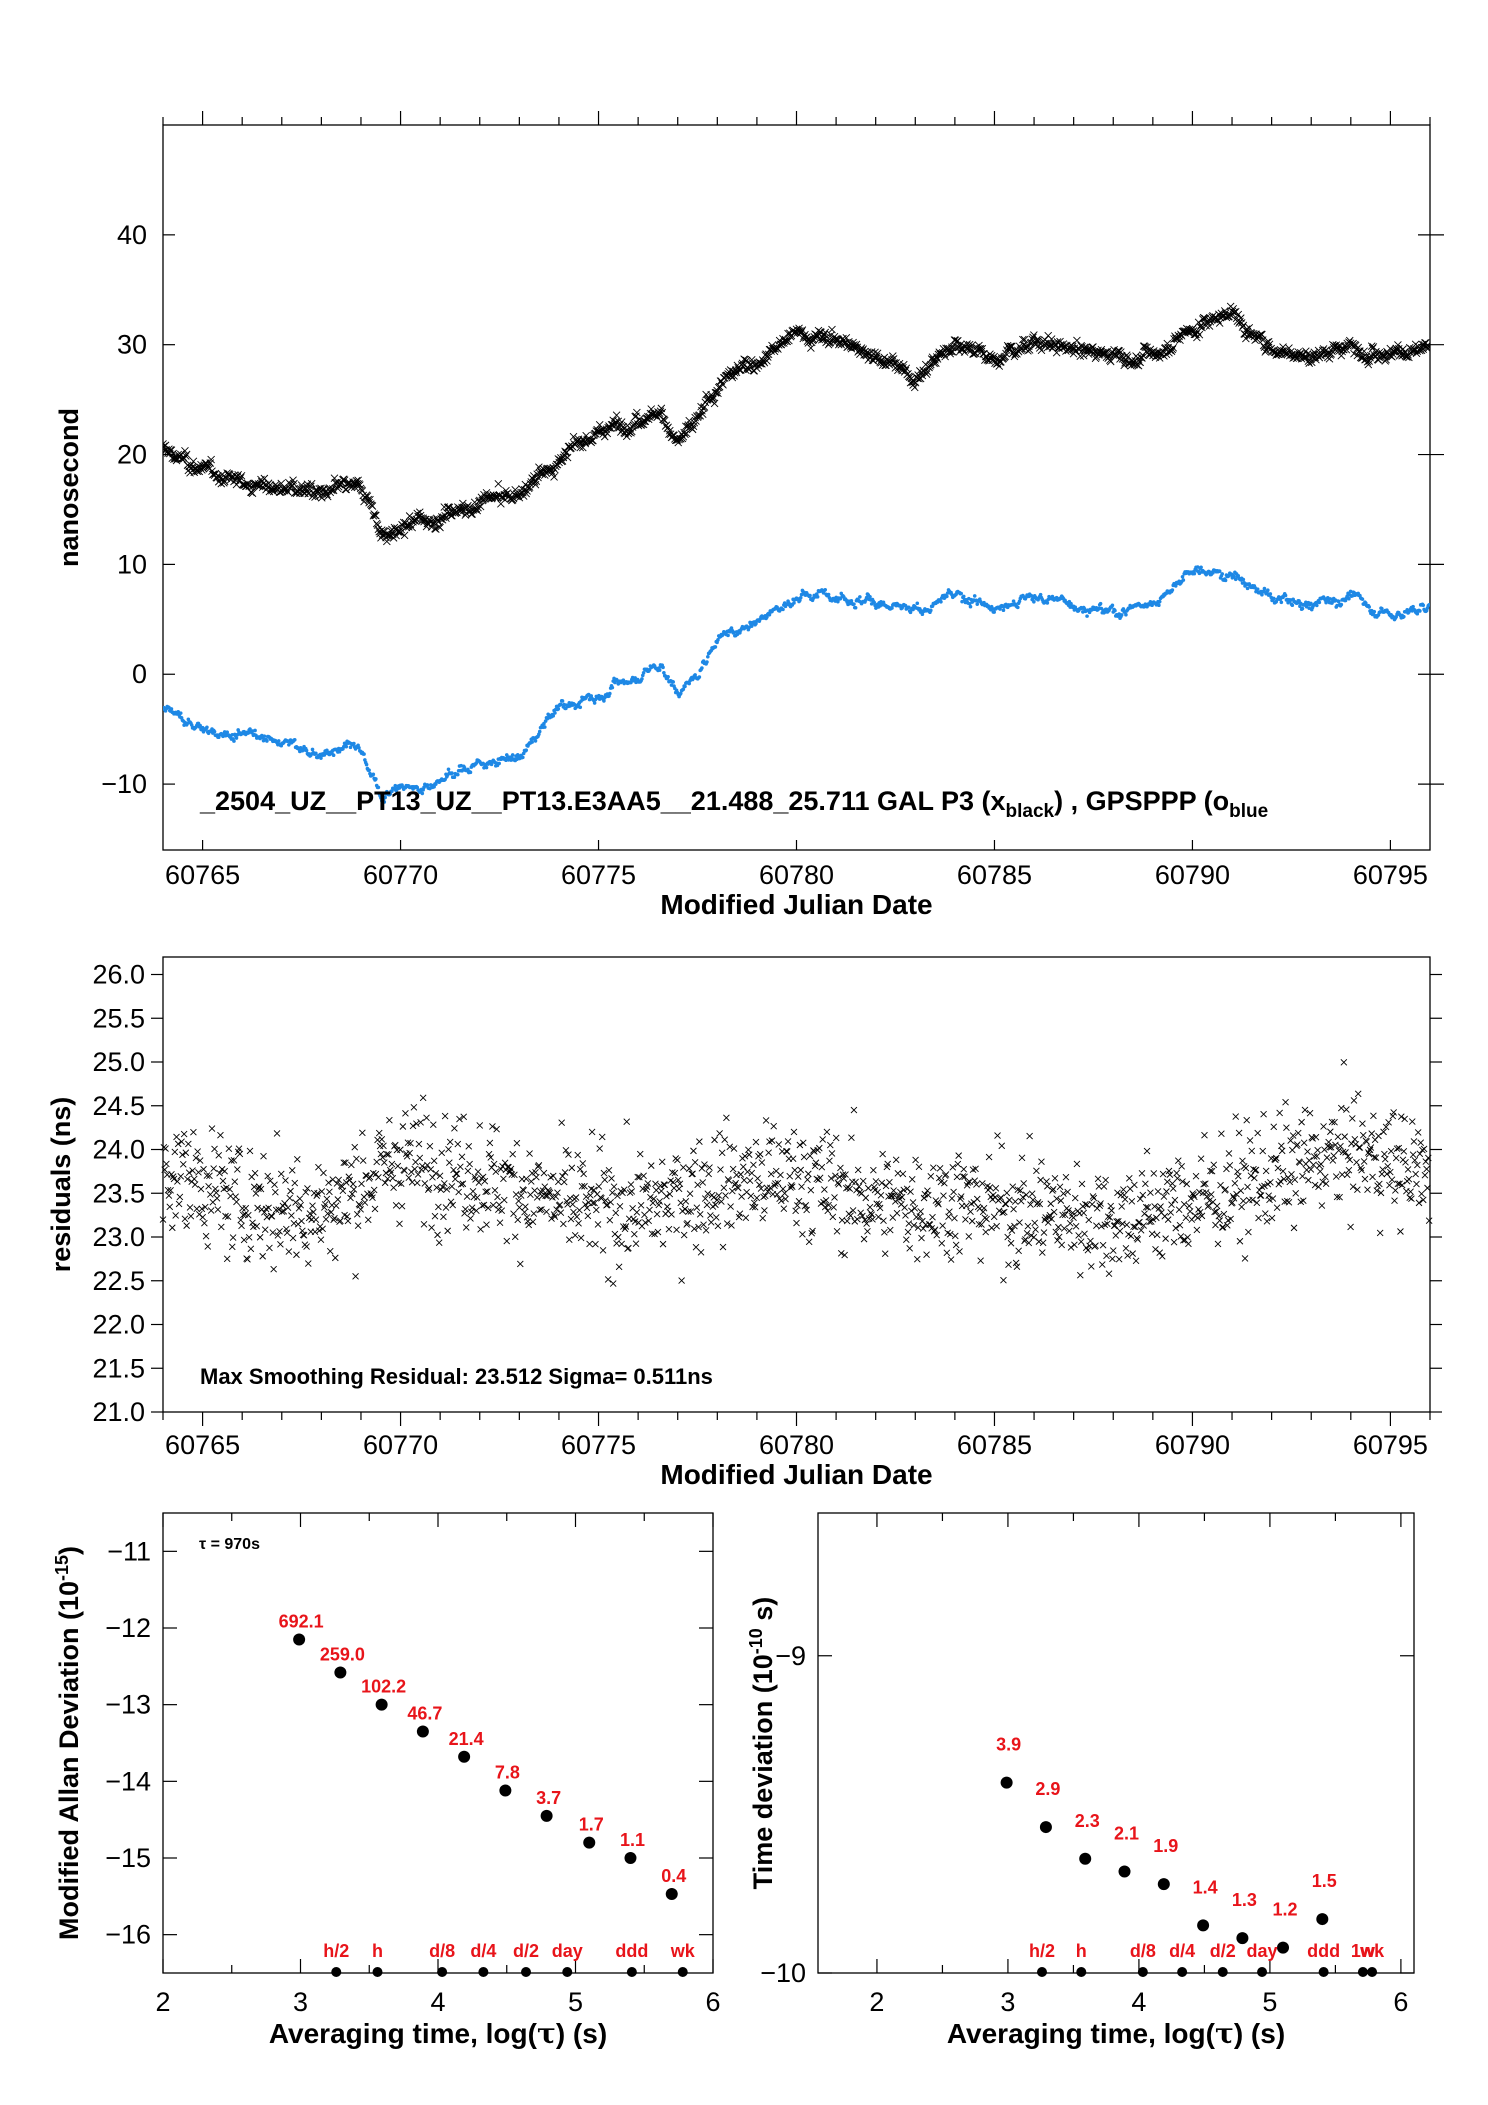 This screenshot has height=2105, width=1488. Describe the element at coordinates (1192, 875) in the screenshot. I see `x-tick-label: 60790` at that location.